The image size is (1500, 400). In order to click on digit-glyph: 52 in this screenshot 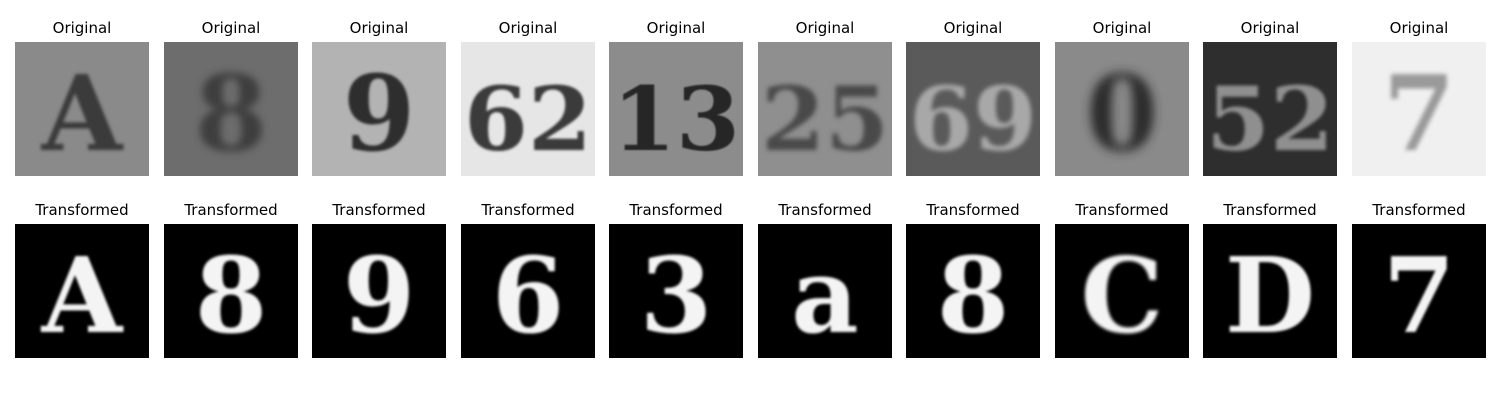, I will do `click(1270, 119)`.